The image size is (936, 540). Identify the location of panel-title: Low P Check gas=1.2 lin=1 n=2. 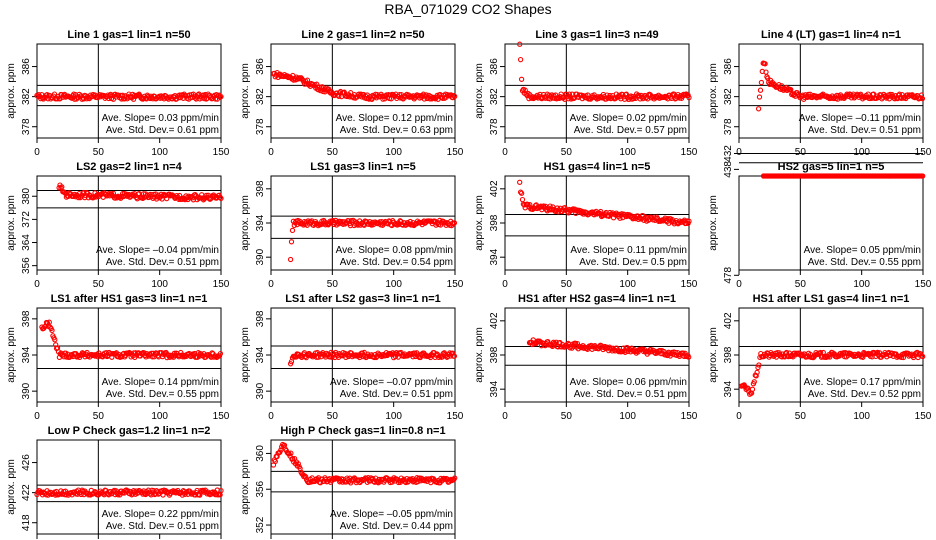
(129, 431).